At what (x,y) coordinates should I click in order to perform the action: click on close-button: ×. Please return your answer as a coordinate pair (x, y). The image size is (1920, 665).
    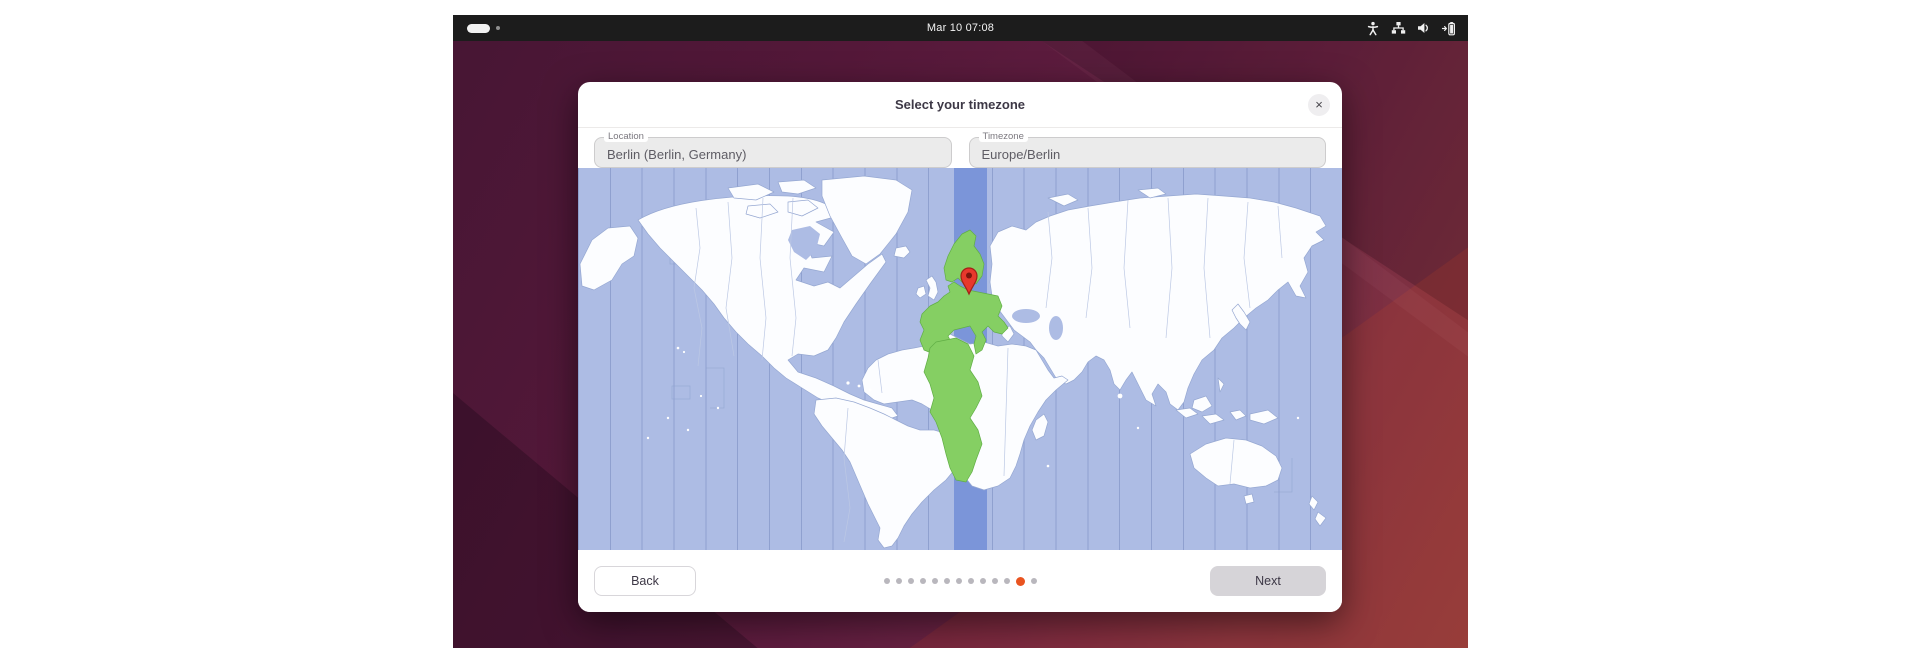
    Looking at the image, I should click on (1319, 105).